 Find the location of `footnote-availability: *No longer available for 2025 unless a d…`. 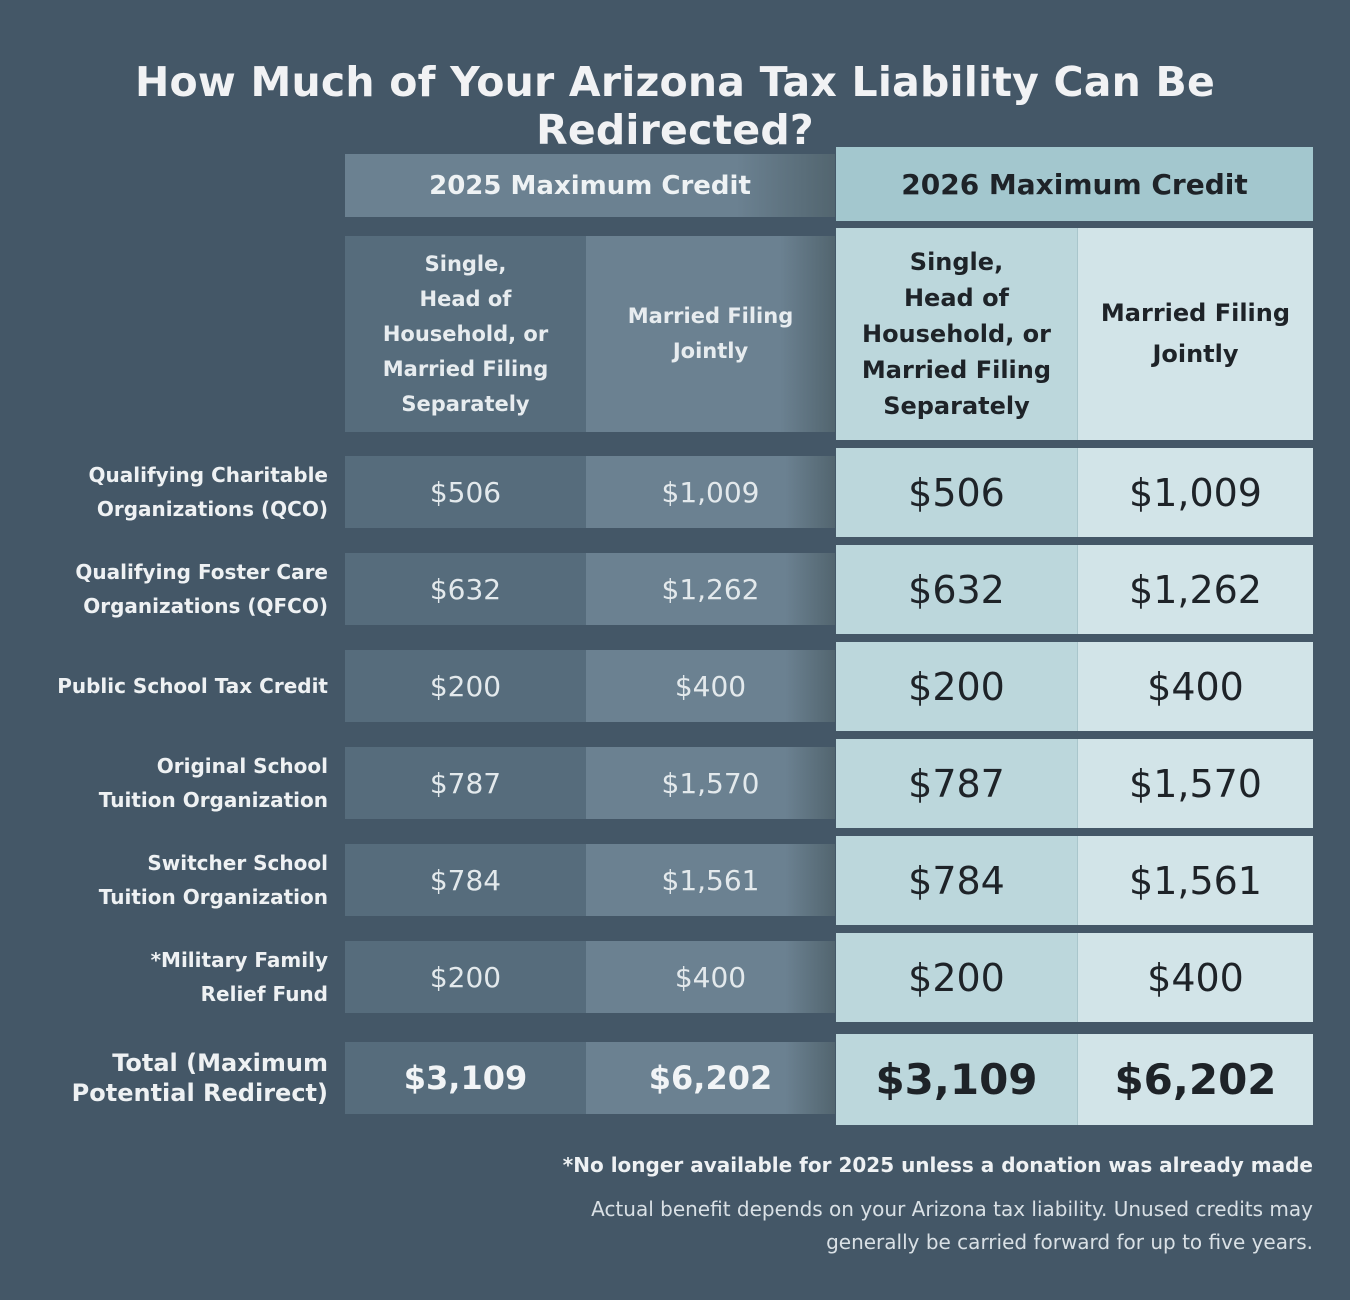

footnote-availability: *No longer available for 2025 unless a d… is located at coordinates (937, 1165).